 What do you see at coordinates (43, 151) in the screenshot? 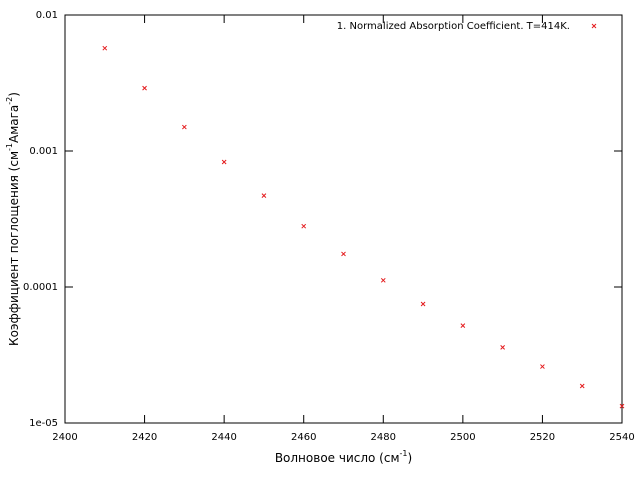
I see `y-tick-label: 0.001` at bounding box center [43, 151].